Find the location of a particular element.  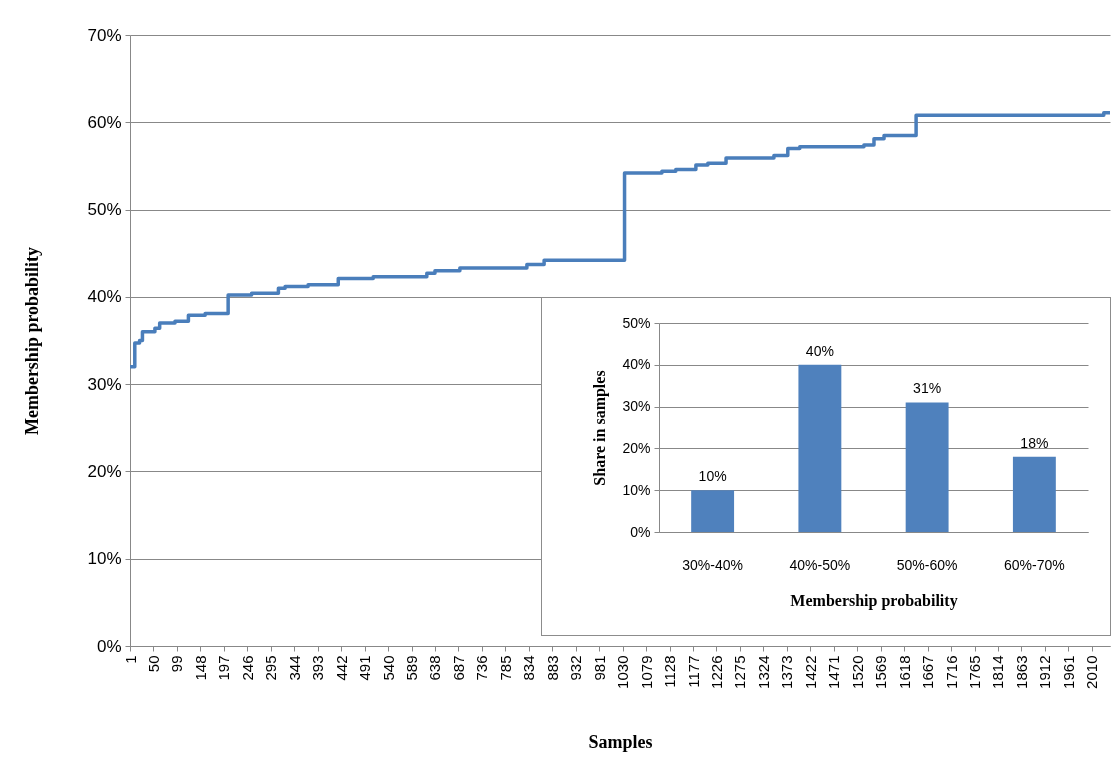

x-tick-label: 148 is located at coordinates (200, 668).